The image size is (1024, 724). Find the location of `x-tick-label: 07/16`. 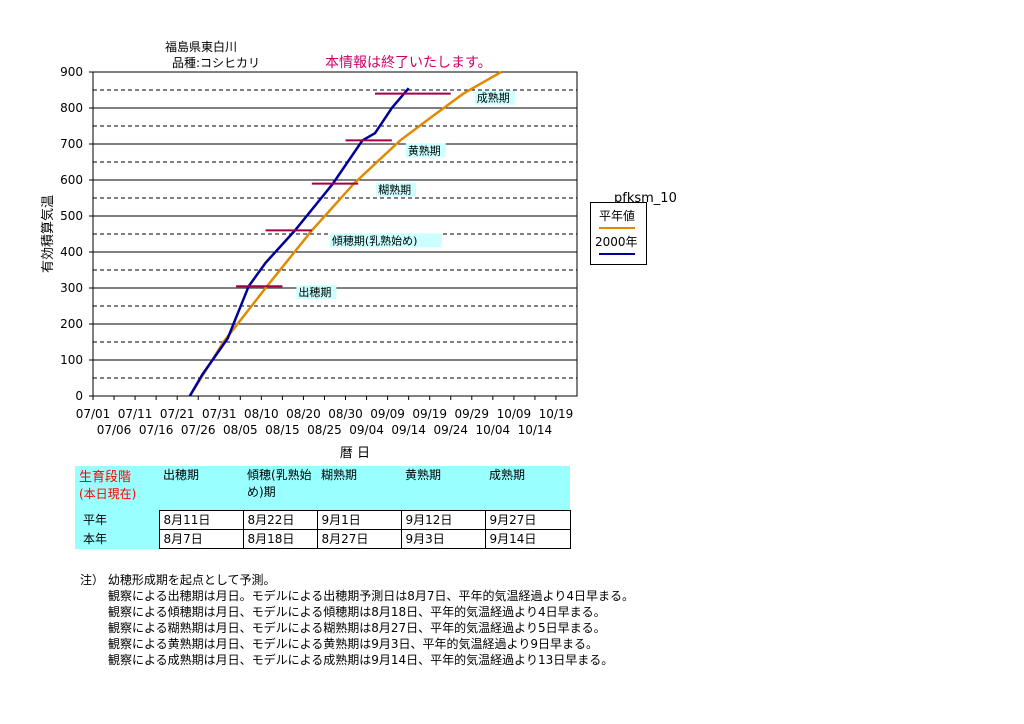

x-tick-label: 07/16 is located at coordinates (156, 430).